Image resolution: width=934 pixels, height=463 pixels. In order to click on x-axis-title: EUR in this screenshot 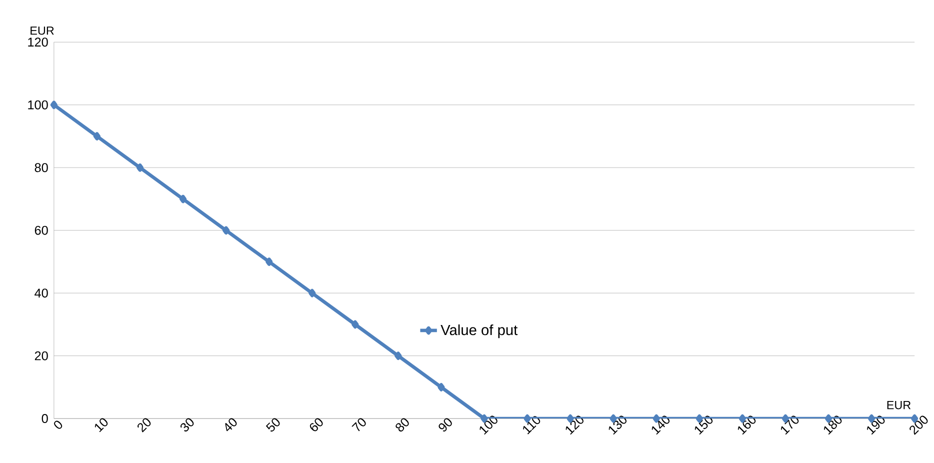, I will do `click(899, 405)`.